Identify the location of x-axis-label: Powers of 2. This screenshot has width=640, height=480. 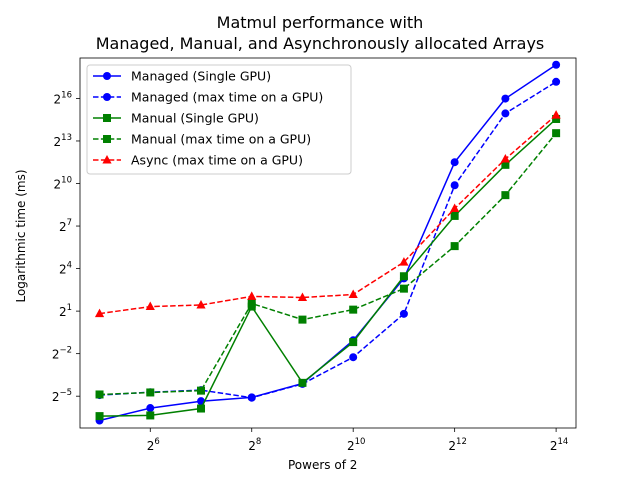
(323, 465).